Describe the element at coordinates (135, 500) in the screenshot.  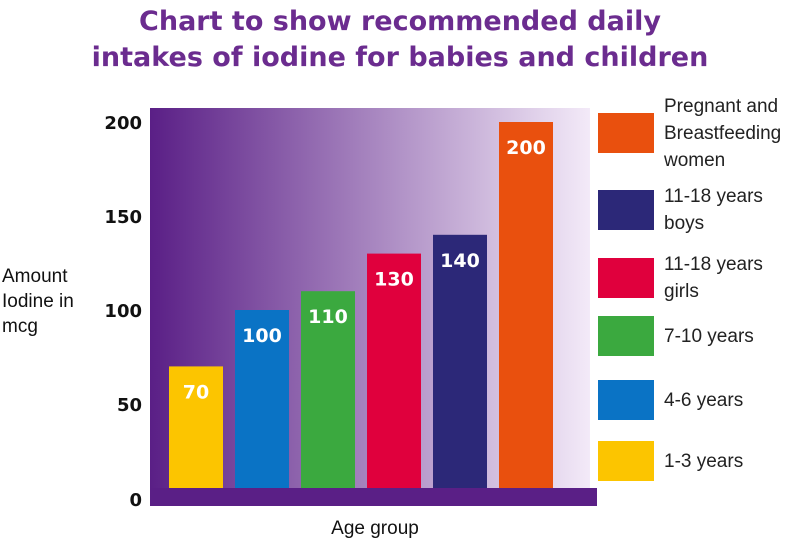
I see `y-tick-label: 0` at that location.